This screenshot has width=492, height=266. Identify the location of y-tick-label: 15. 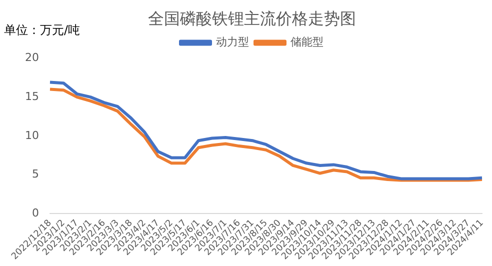
(31, 96).